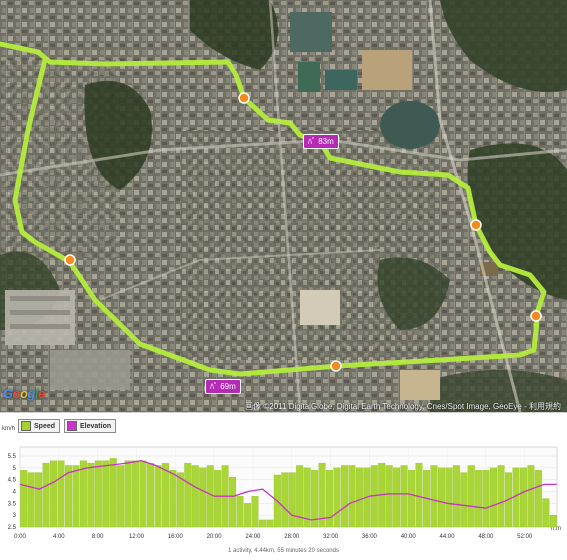 This screenshot has width=567, height=560. Describe the element at coordinates (12, 528) in the screenshot. I see `y-tick-label: 2.5` at that location.